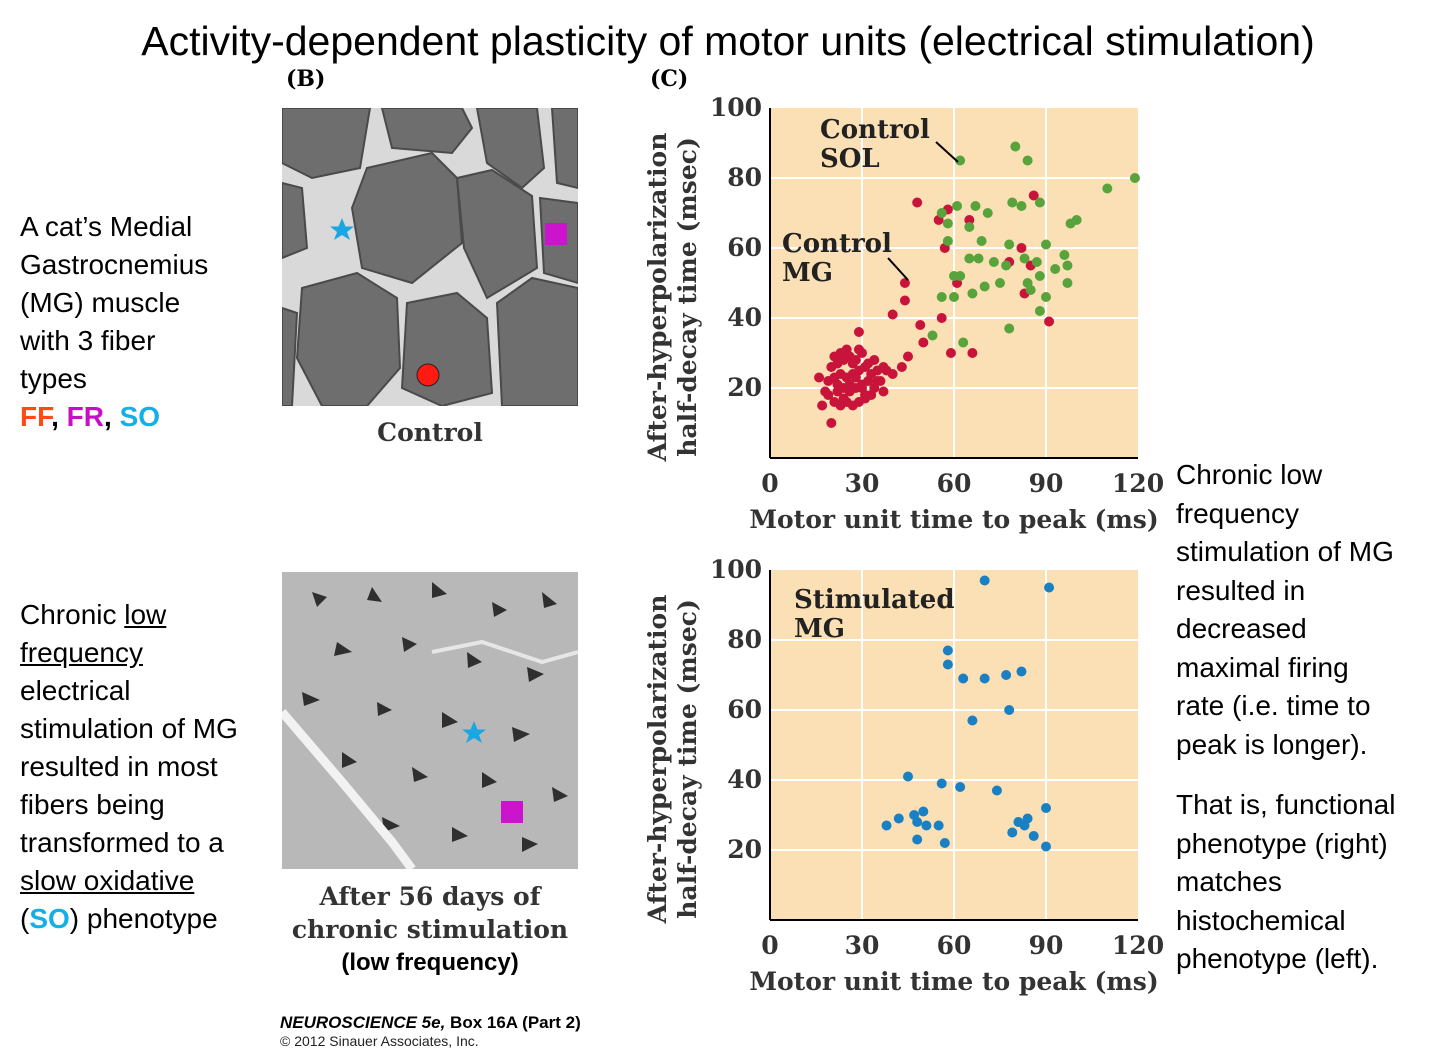 The width and height of the screenshot is (1456, 1060). I want to click on text-line: stimulation of MG, so click(1285, 551).